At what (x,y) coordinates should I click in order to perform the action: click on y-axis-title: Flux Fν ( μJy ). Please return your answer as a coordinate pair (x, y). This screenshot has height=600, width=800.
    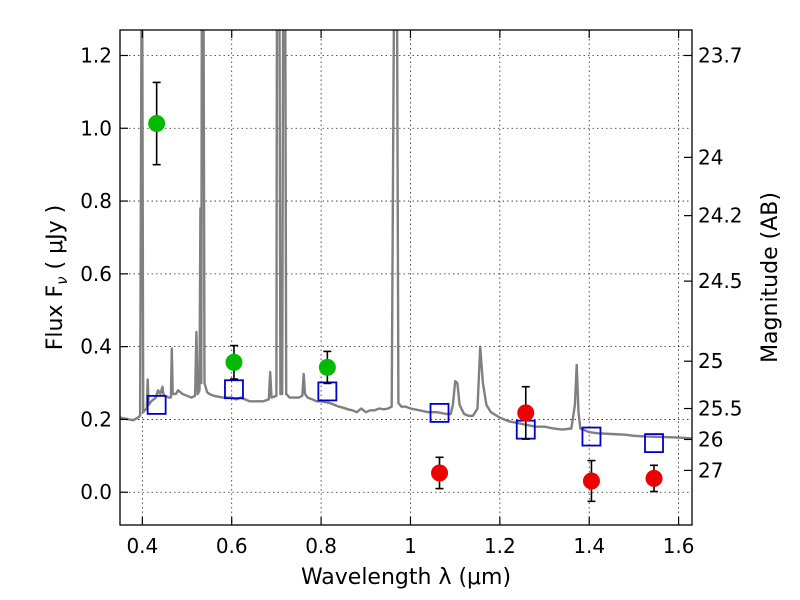
    Looking at the image, I should click on (57, 277).